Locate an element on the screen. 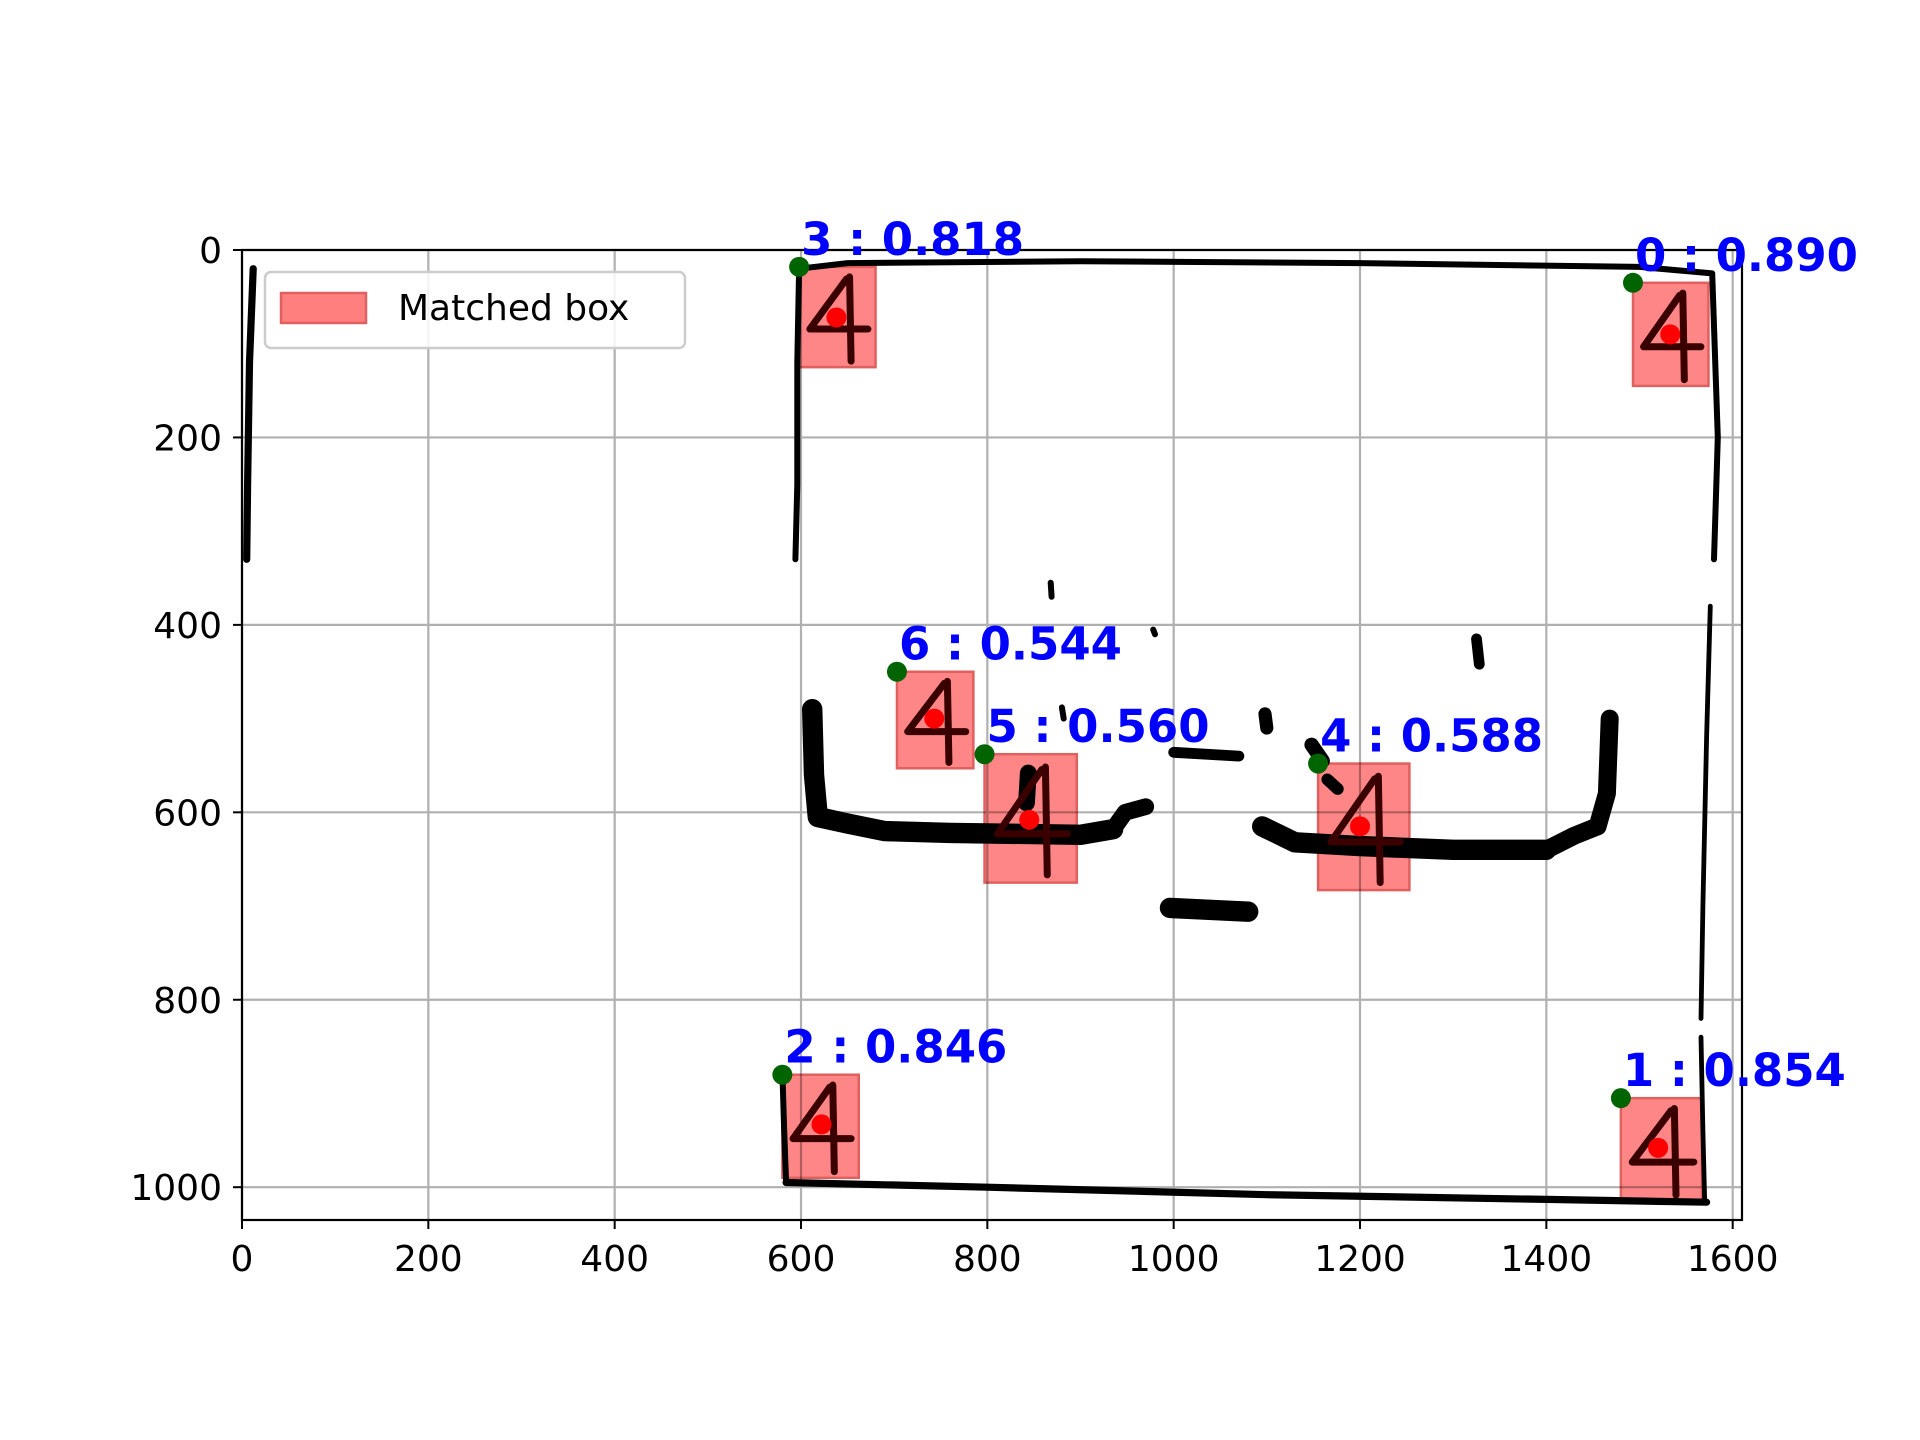 The height and width of the screenshot is (1440, 1920). match-label-1: 1 : 0.854 is located at coordinates (1734, 1070).